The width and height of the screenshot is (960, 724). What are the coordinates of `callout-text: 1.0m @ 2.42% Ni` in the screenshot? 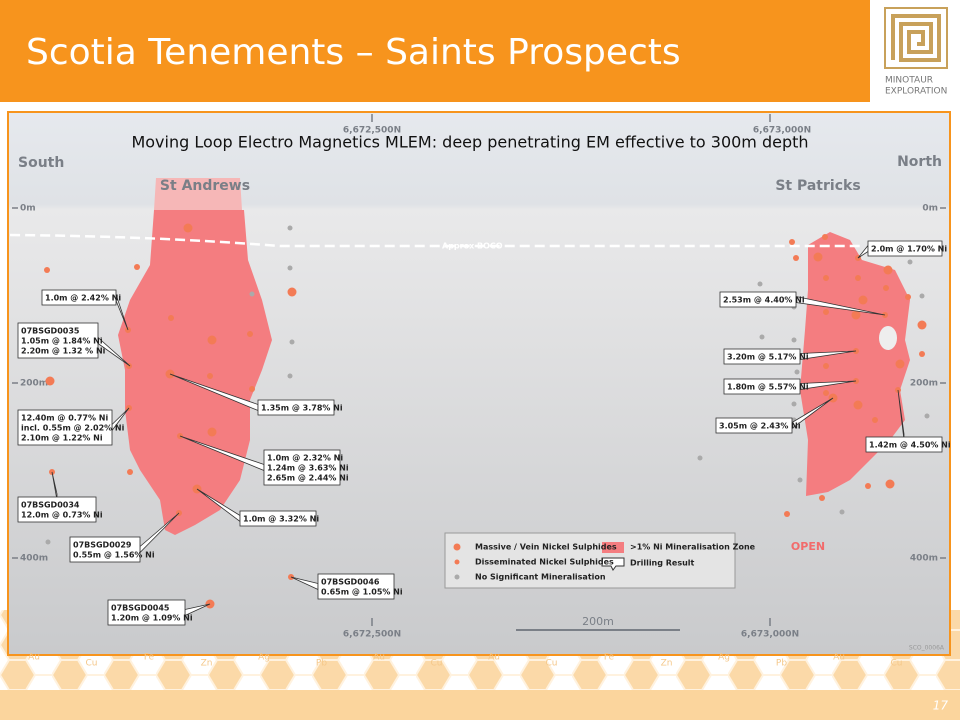 It's located at (83, 298).